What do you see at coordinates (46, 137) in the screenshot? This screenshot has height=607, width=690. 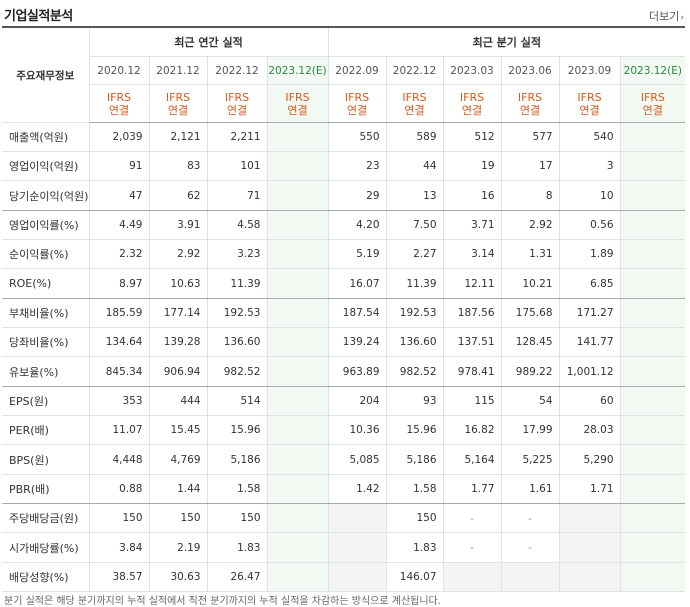 I see `row-label: 매출액(억원)` at bounding box center [46, 137].